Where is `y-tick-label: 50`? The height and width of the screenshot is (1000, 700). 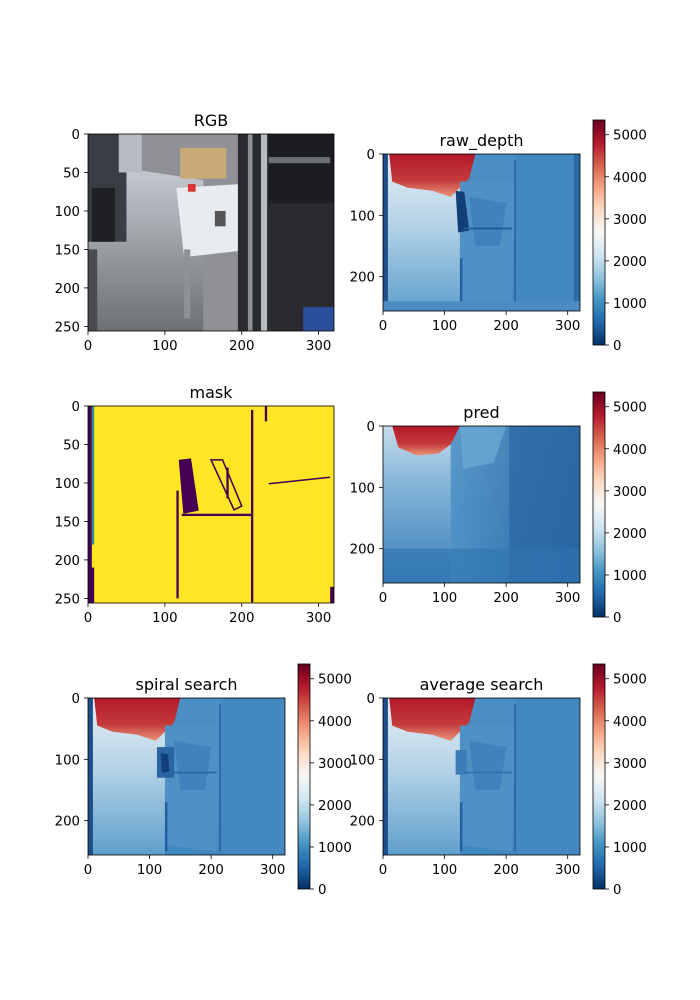 y-tick-label: 50 is located at coordinates (71, 445).